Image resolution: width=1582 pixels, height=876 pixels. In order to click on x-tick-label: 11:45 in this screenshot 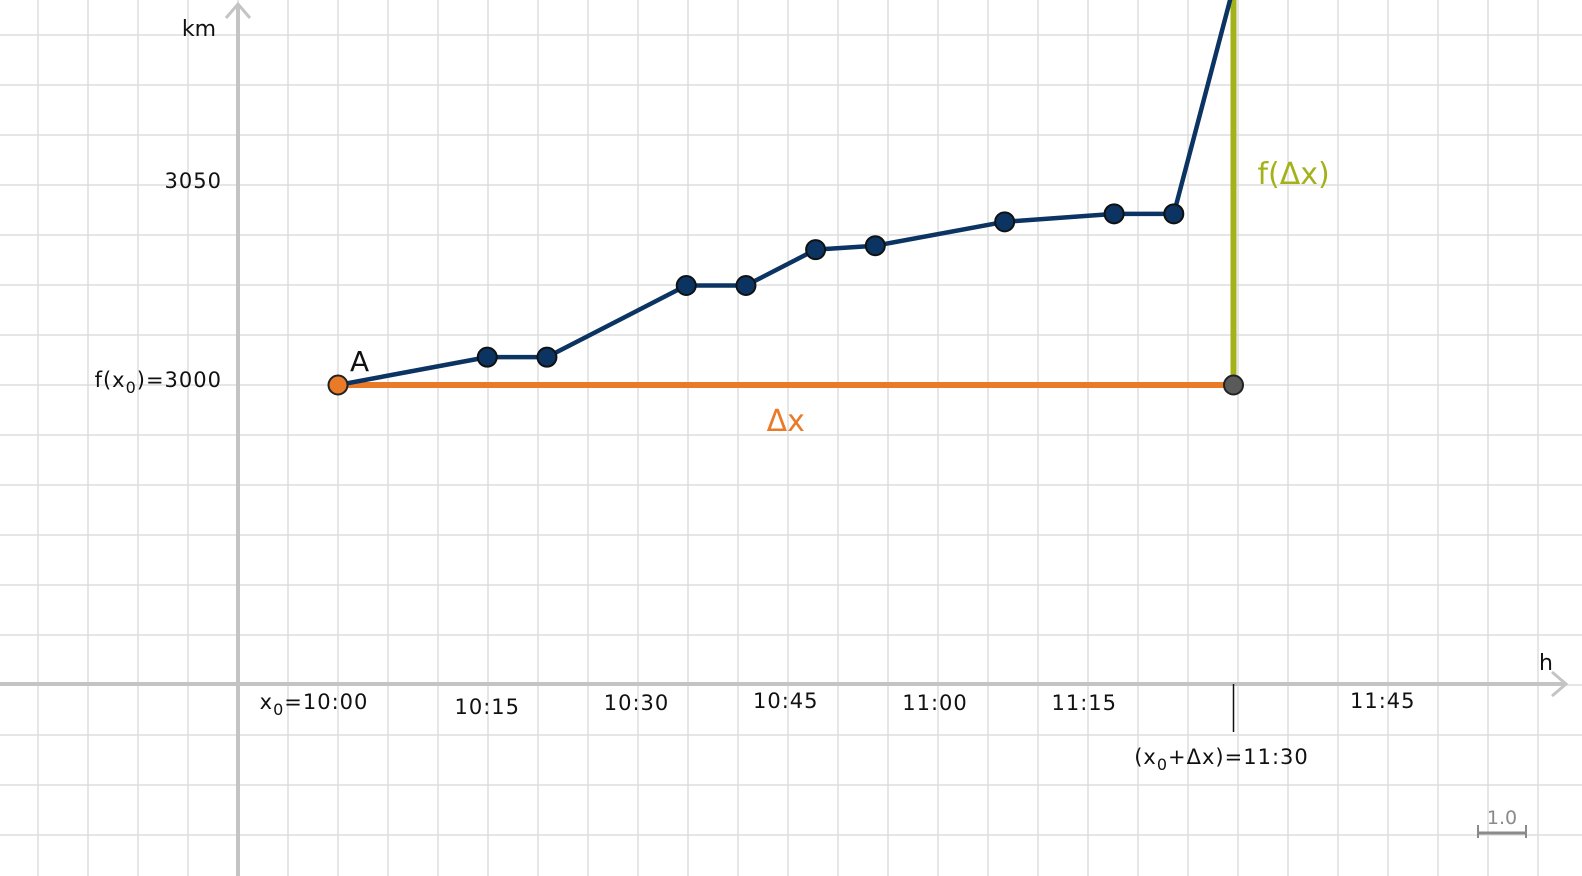, I will do `click(1383, 701)`.